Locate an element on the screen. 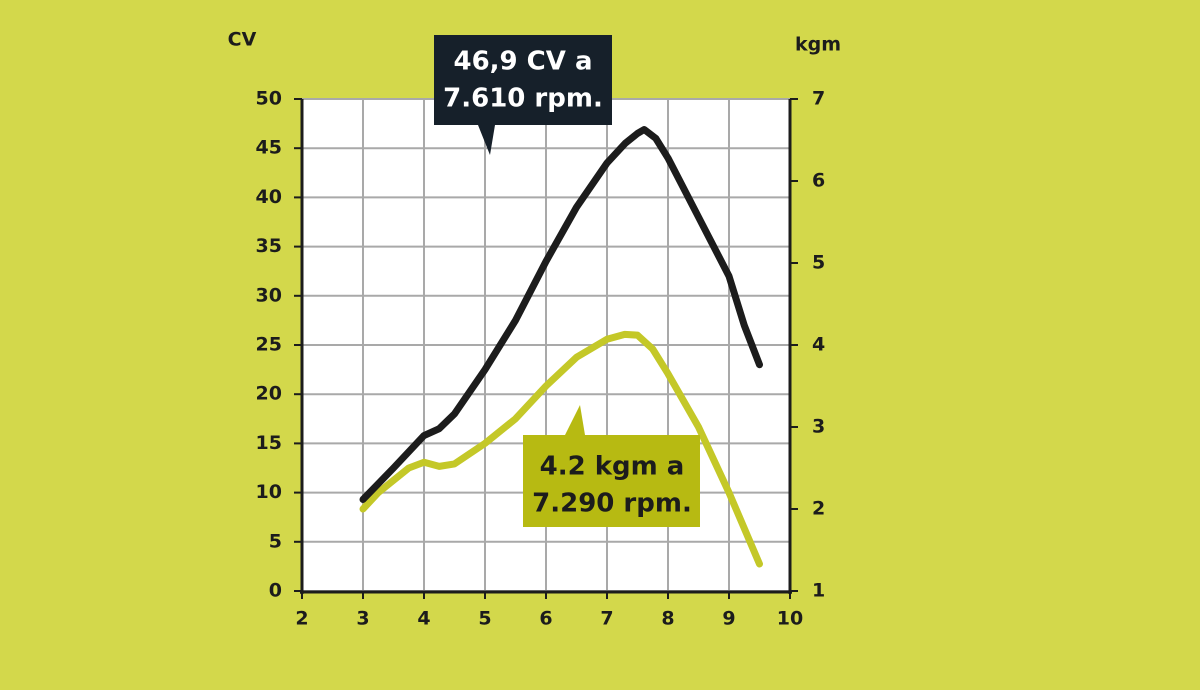 This screenshot has height=690, width=1200. y-tick-label: 45 is located at coordinates (269, 148).